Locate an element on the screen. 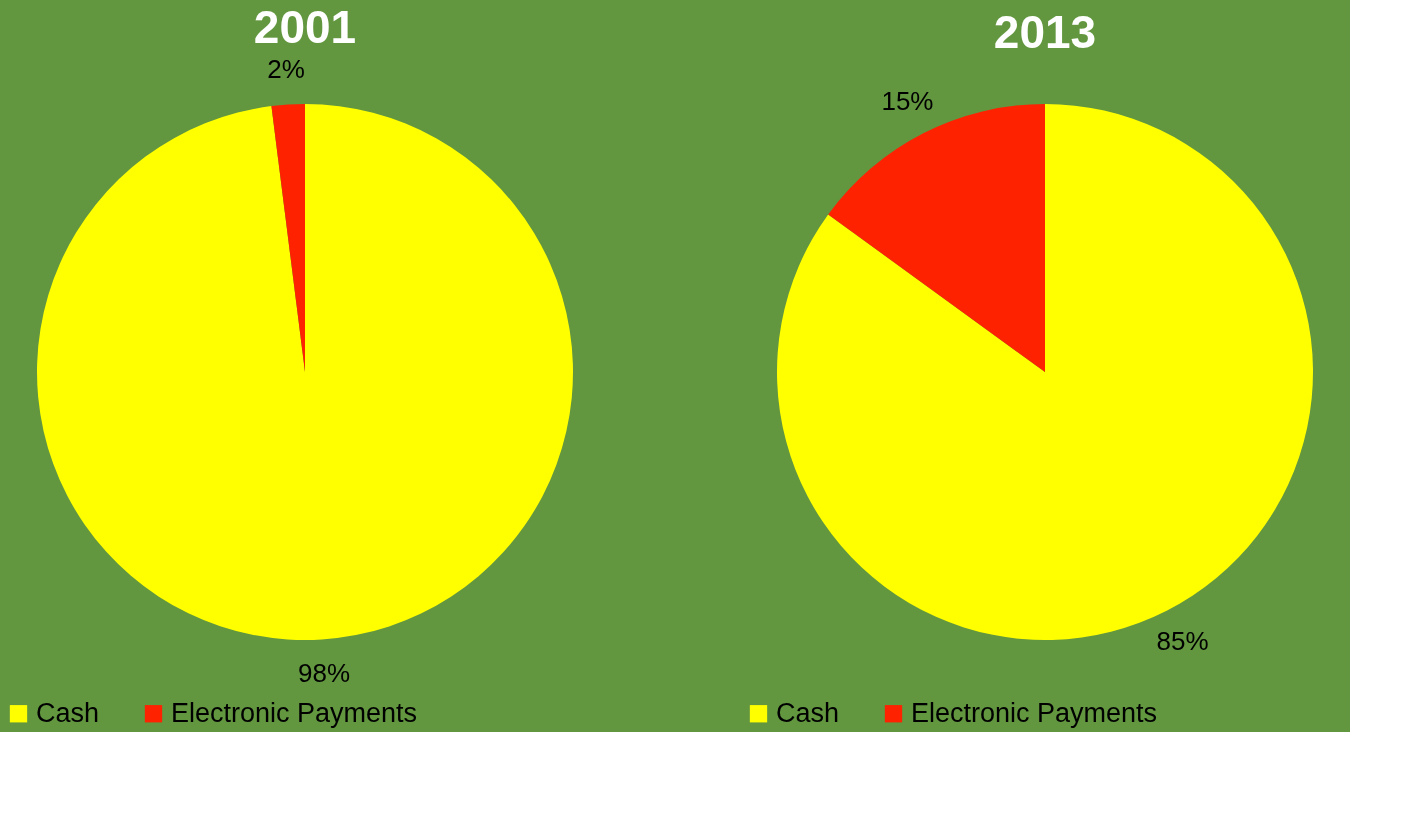 The width and height of the screenshot is (1411, 836). data-label: 15% is located at coordinates (907, 101).